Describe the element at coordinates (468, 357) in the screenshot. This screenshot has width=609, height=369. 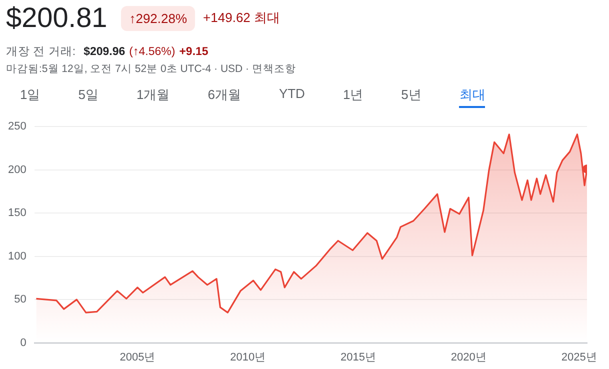
I see `x-tick-label: 2020년` at that location.